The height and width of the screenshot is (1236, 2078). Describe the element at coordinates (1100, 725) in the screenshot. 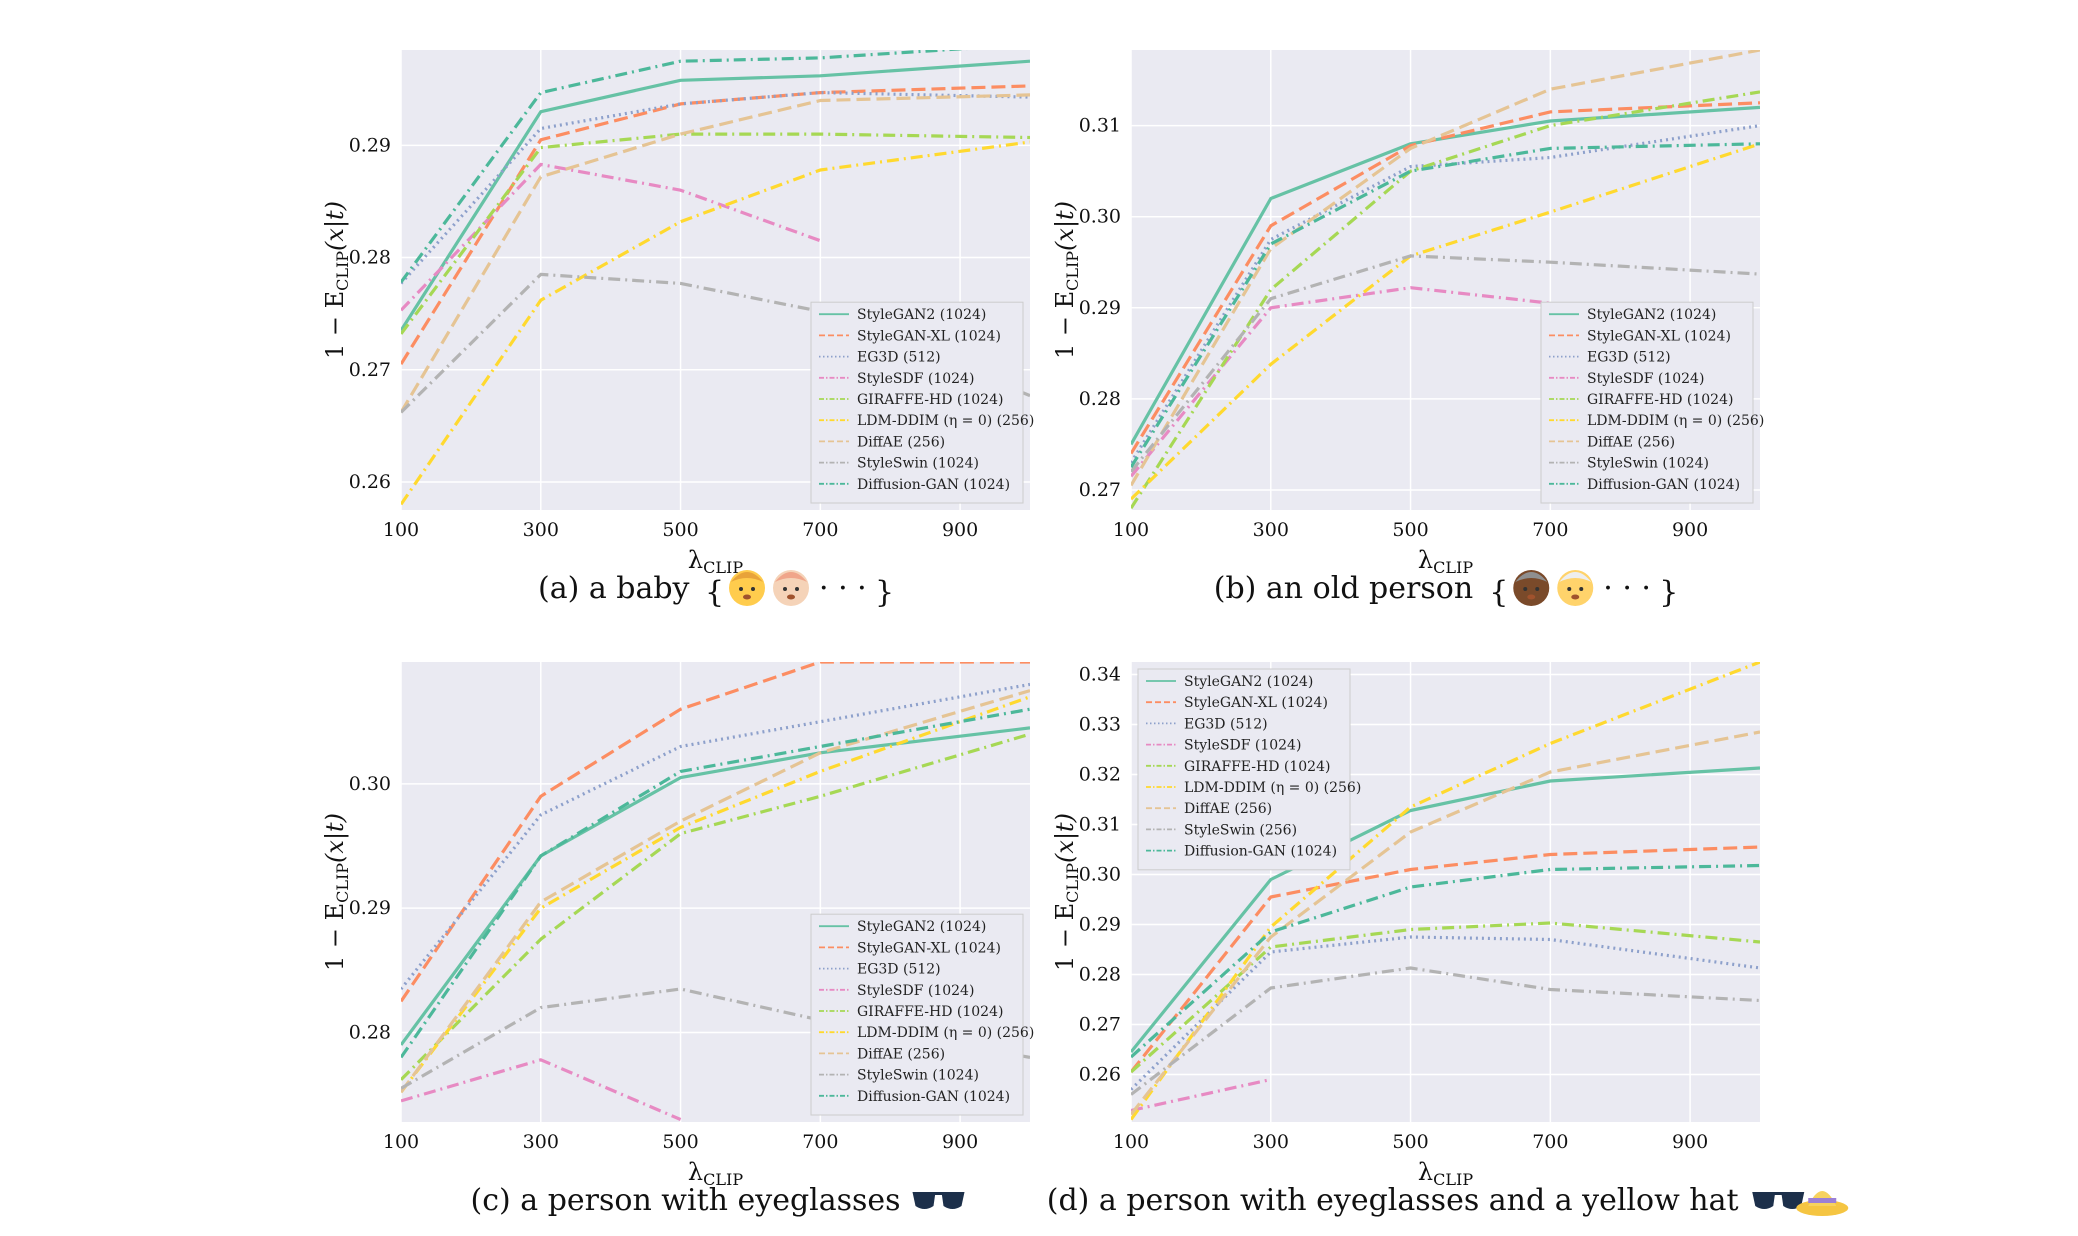

I see `y-tick-label: 0.33` at that location.